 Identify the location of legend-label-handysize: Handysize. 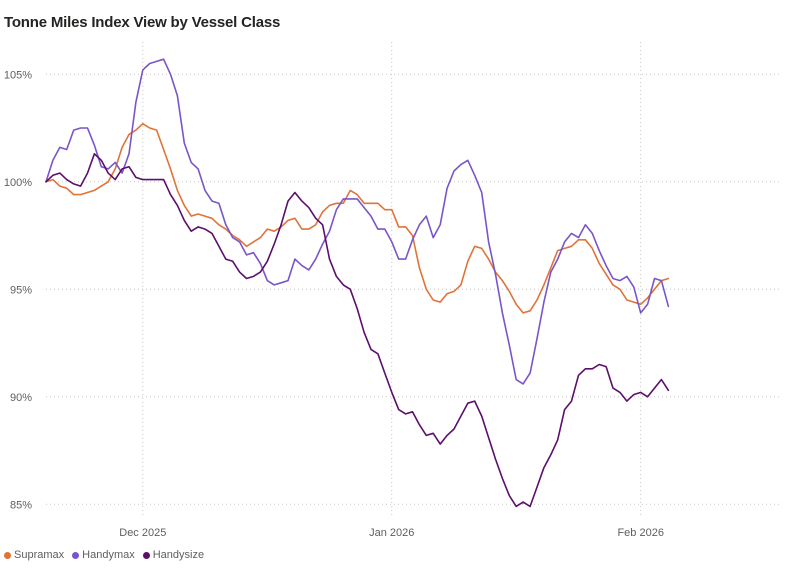
(178, 555).